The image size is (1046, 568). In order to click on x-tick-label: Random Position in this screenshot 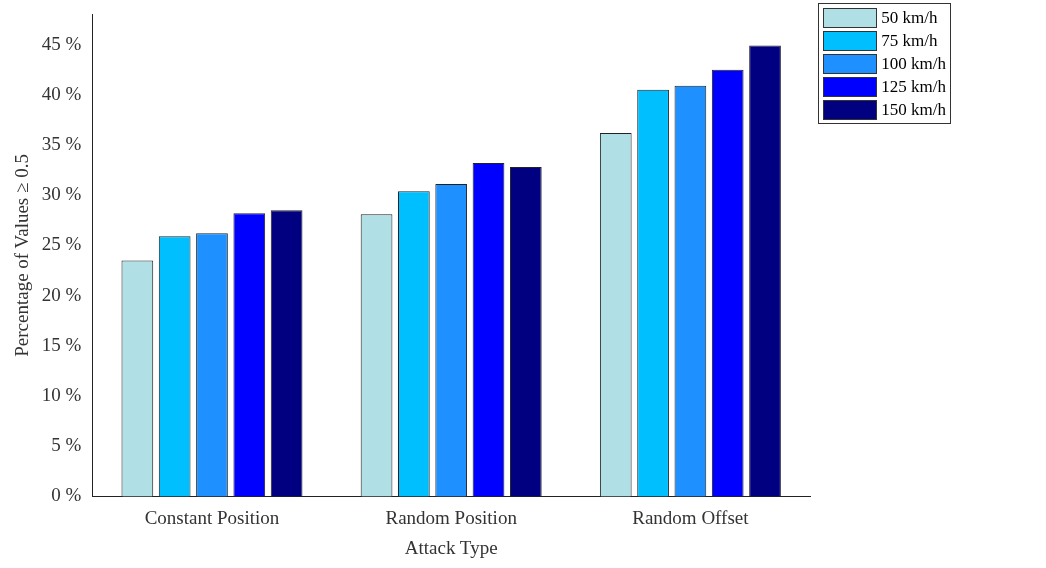, I will do `click(451, 517)`.